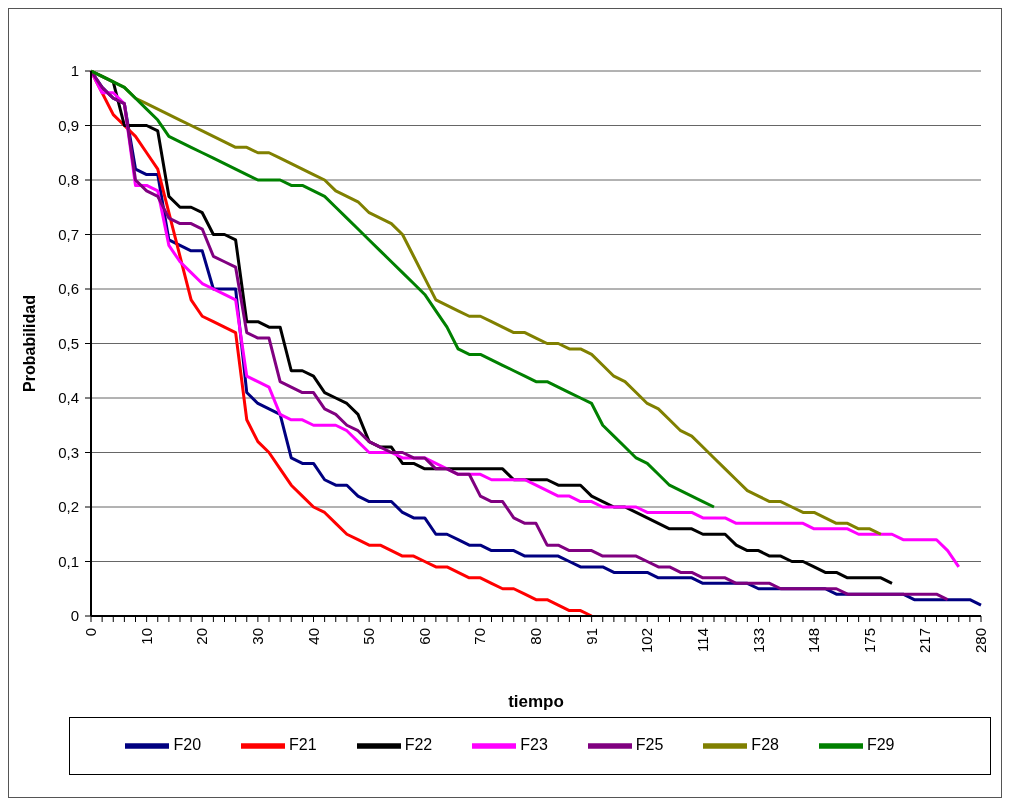 Image resolution: width=1010 pixels, height=807 pixels. Describe the element at coordinates (68, 397) in the screenshot. I see `y-tick-label: 0,4` at that location.